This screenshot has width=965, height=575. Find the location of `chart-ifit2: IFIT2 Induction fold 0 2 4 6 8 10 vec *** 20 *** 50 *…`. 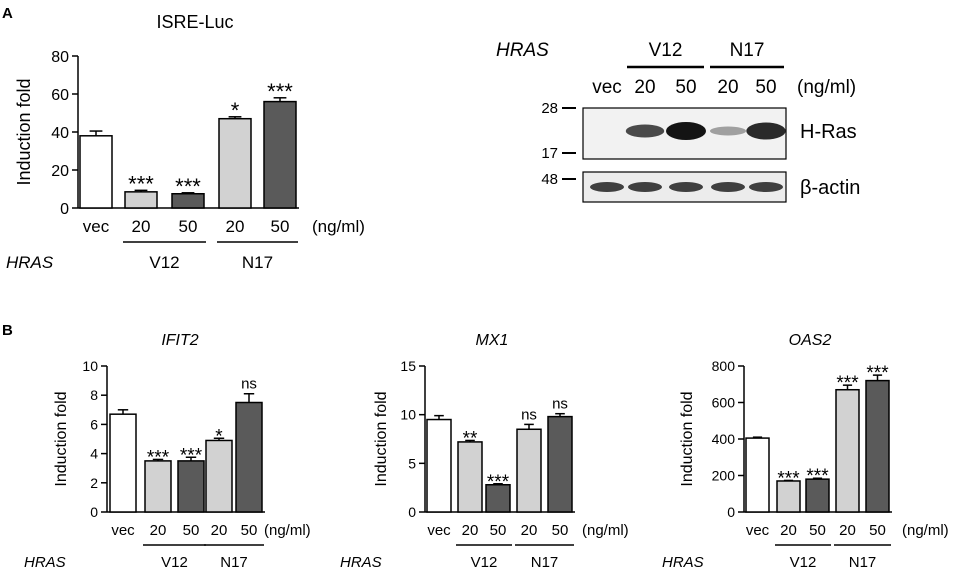

chart-ifit2: IFIT2 Induction fold 0 2 4 6 8 10 vec *** 20 *** 50 *… is located at coordinates (167, 451).